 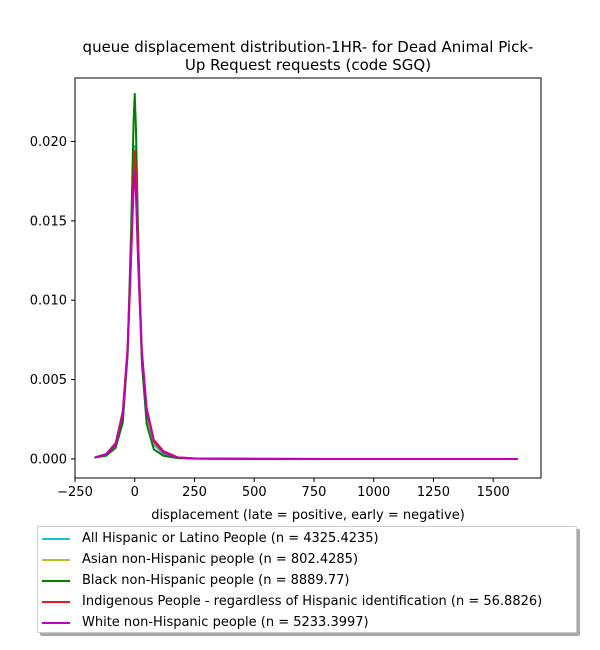 I want to click on y-tick-label: 0.015, so click(x=48, y=221).